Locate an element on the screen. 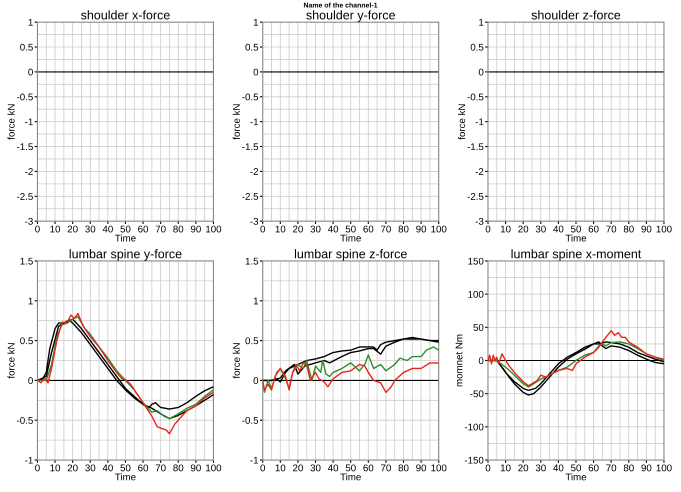 The height and width of the screenshot is (492, 681). y-tick-label: 150 is located at coordinates (476, 261).